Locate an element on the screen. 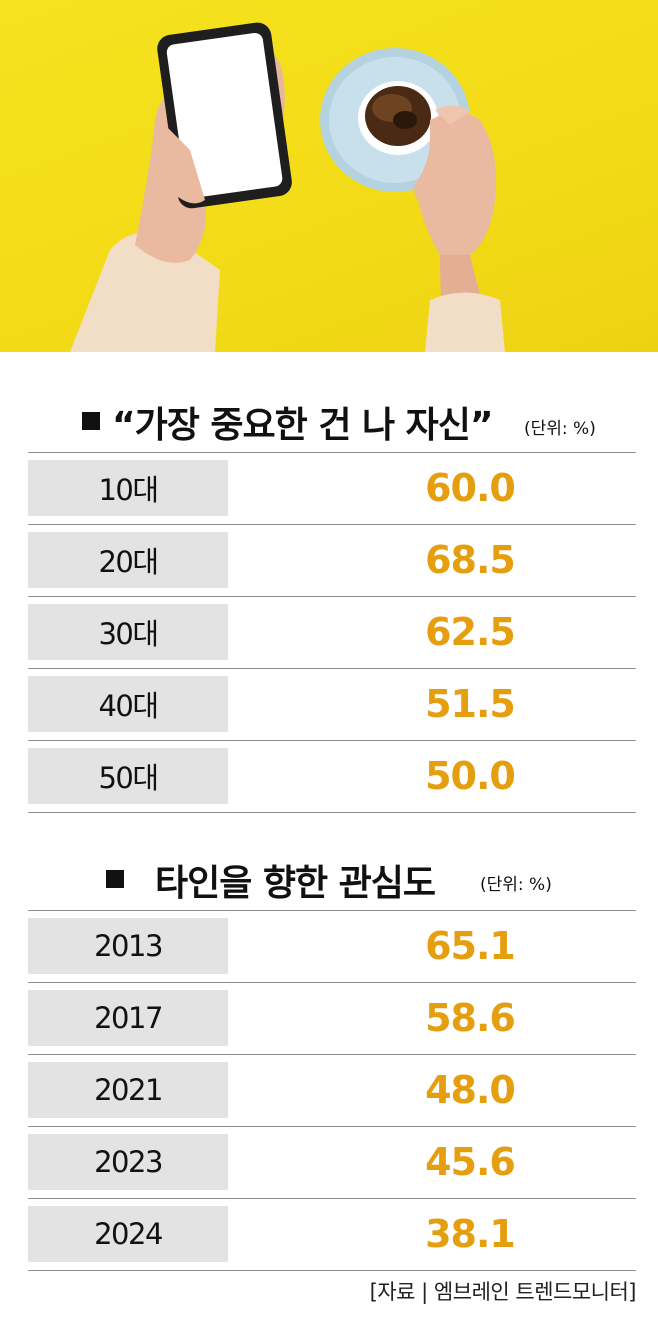 The height and width of the screenshot is (1338, 658). row-value: 51.5 is located at coordinates (470, 704).